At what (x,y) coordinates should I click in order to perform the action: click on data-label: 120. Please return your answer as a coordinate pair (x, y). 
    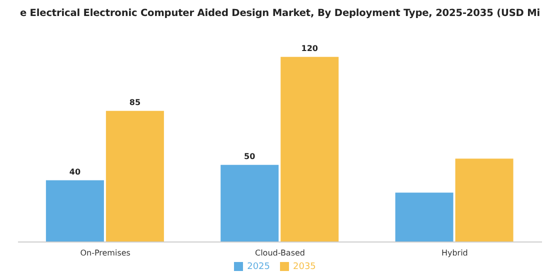
    Looking at the image, I should click on (309, 48).